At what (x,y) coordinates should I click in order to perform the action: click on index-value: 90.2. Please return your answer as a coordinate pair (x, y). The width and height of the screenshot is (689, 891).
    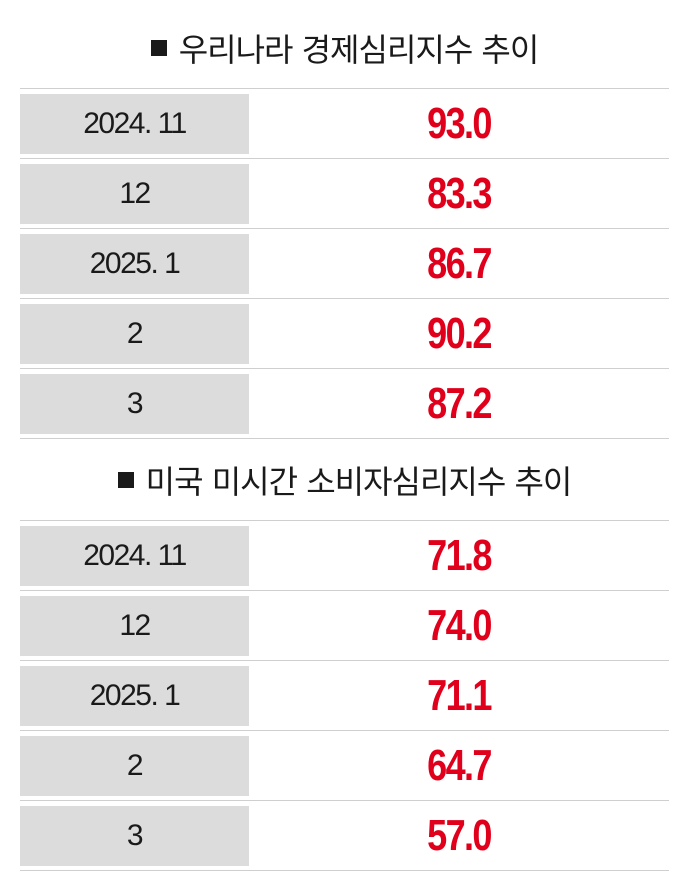
    Looking at the image, I should click on (459, 333).